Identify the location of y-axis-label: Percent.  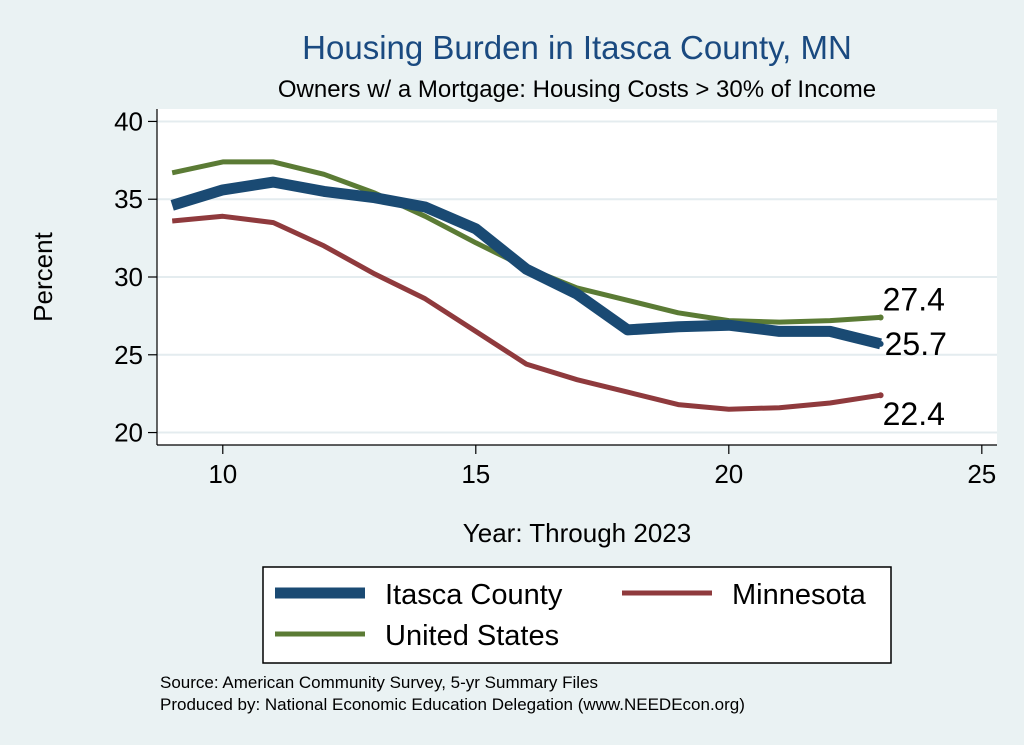
(43, 276).